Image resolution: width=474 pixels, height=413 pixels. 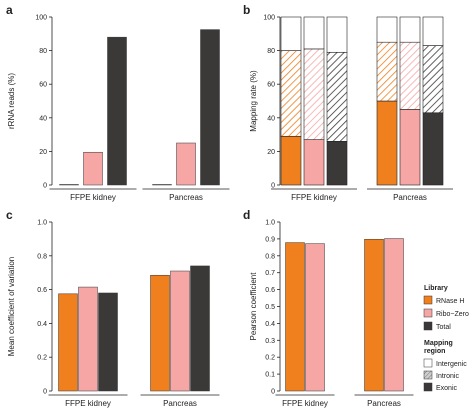 I want to click on y-axis-label: Mapping rate (%), so click(x=253, y=101).